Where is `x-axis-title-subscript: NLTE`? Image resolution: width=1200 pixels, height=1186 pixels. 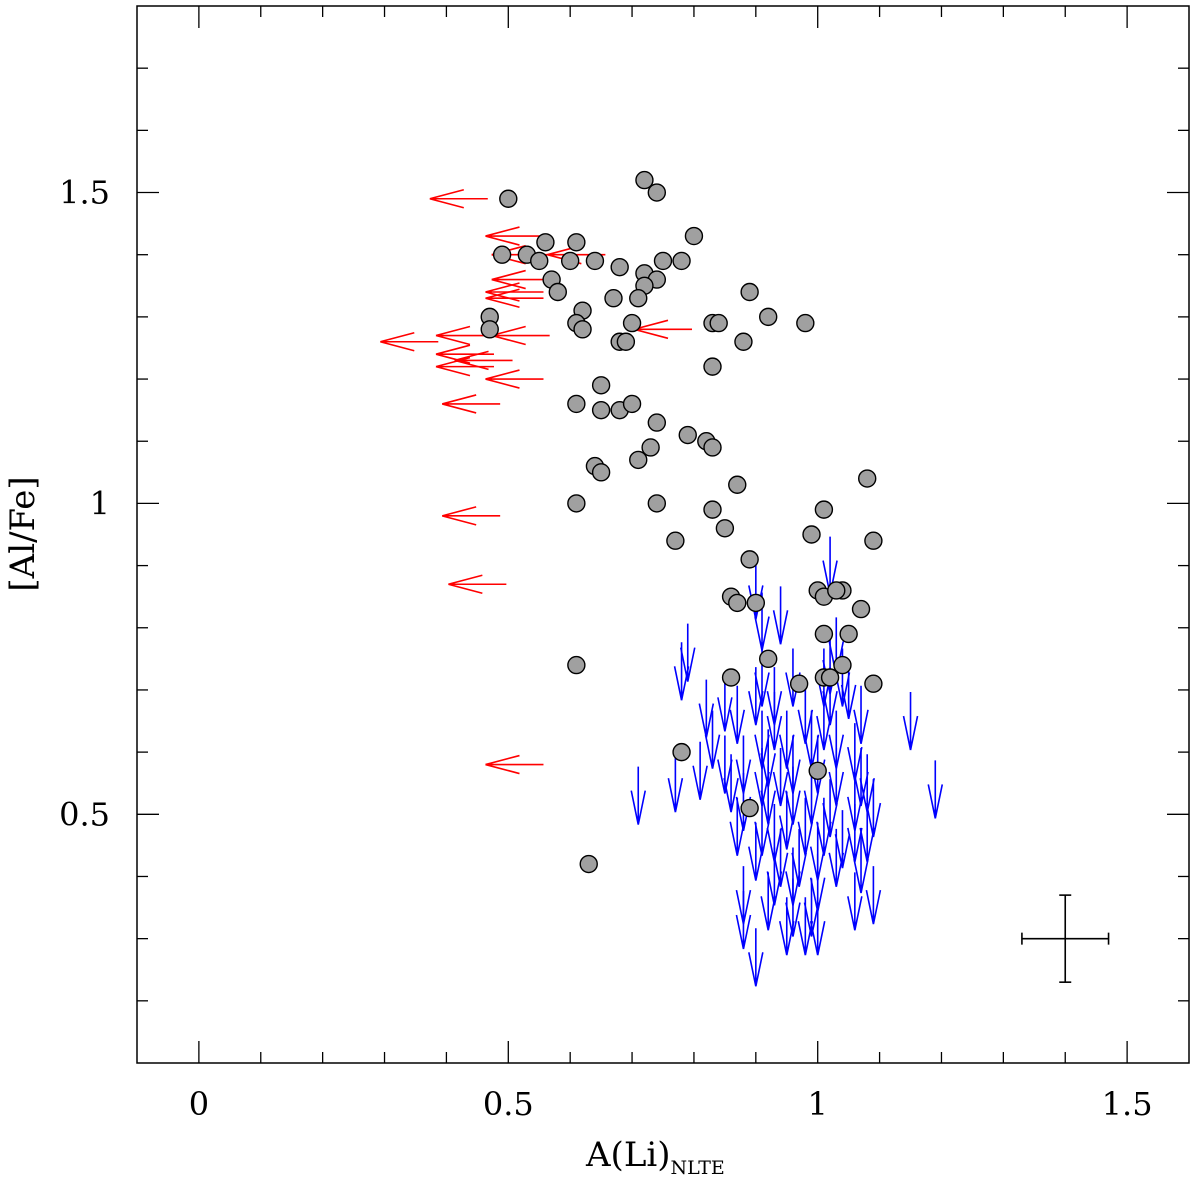
x-axis-title-subscript: NLTE is located at coordinates (698, 1168).